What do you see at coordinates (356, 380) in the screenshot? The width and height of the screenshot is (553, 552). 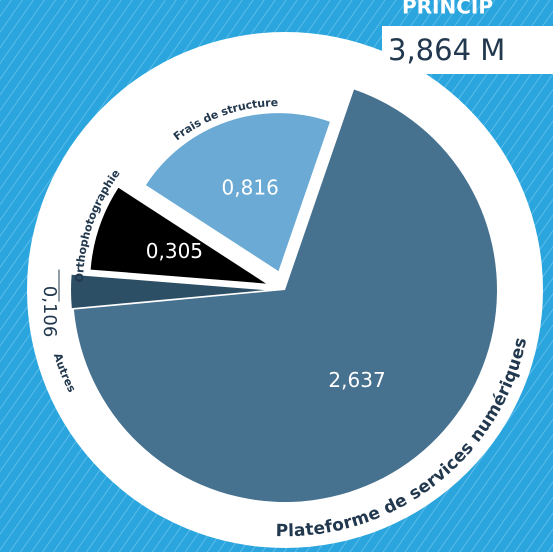 I see `value-label: 2,637` at bounding box center [356, 380].